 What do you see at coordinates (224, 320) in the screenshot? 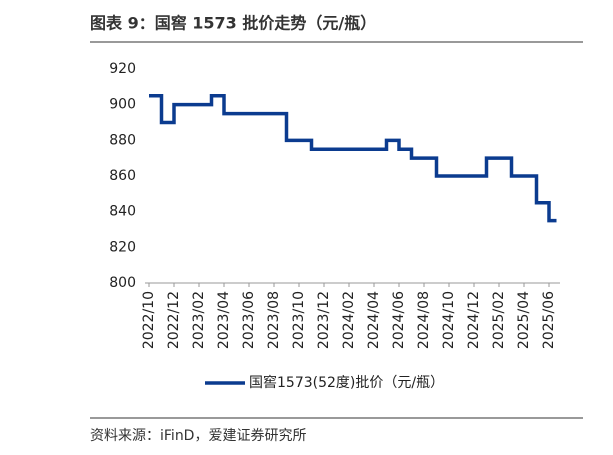
I see `x-tick-label: 2023/04` at bounding box center [224, 320].